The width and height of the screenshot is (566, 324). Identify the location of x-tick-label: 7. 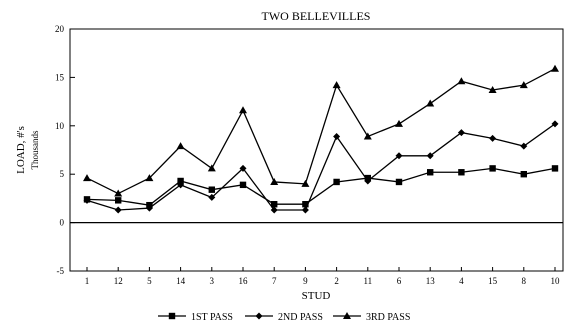
(274, 281).